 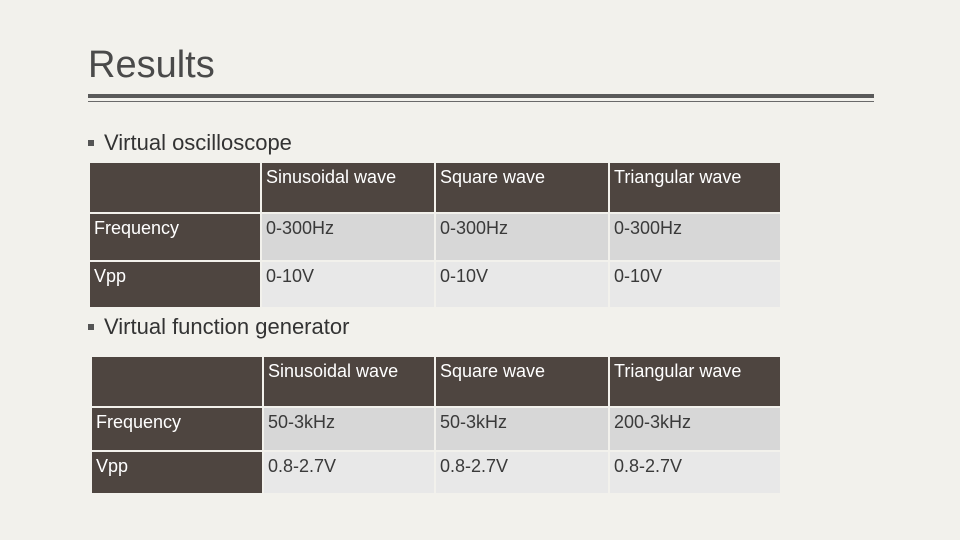 What do you see at coordinates (227, 326) in the screenshot?
I see `bullet-text: Virtual function generator` at bounding box center [227, 326].